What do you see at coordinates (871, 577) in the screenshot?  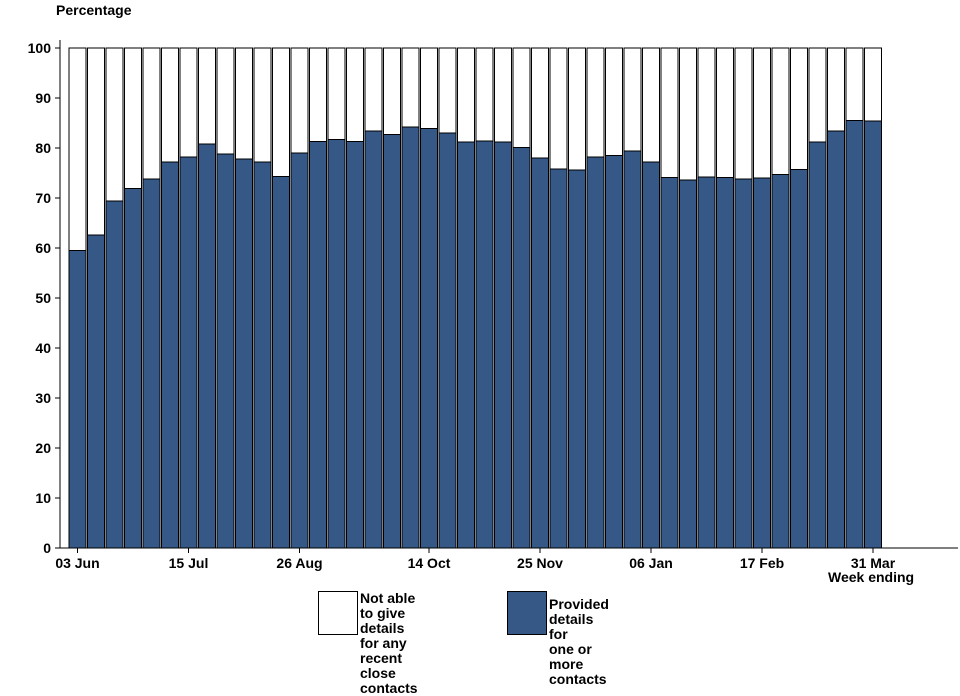 I see `x-axis-title: Week ending` at bounding box center [871, 577].